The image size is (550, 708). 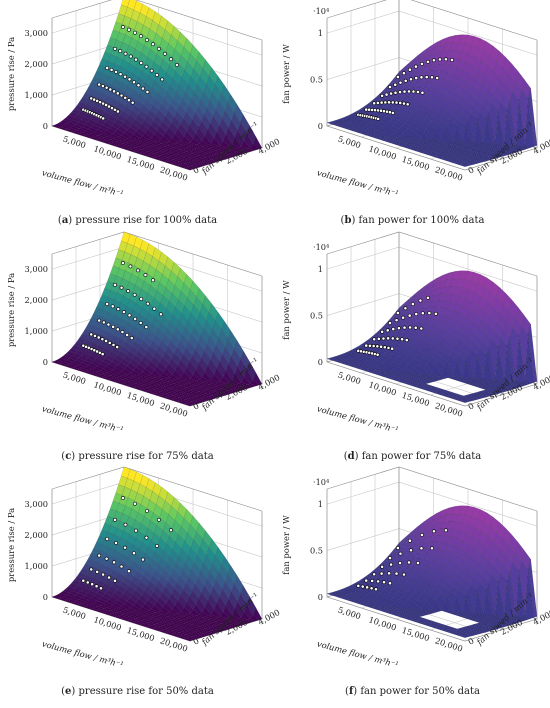 What do you see at coordinates (286, 310) in the screenshot?
I see `z-axis-label: fan power / W` at bounding box center [286, 310].